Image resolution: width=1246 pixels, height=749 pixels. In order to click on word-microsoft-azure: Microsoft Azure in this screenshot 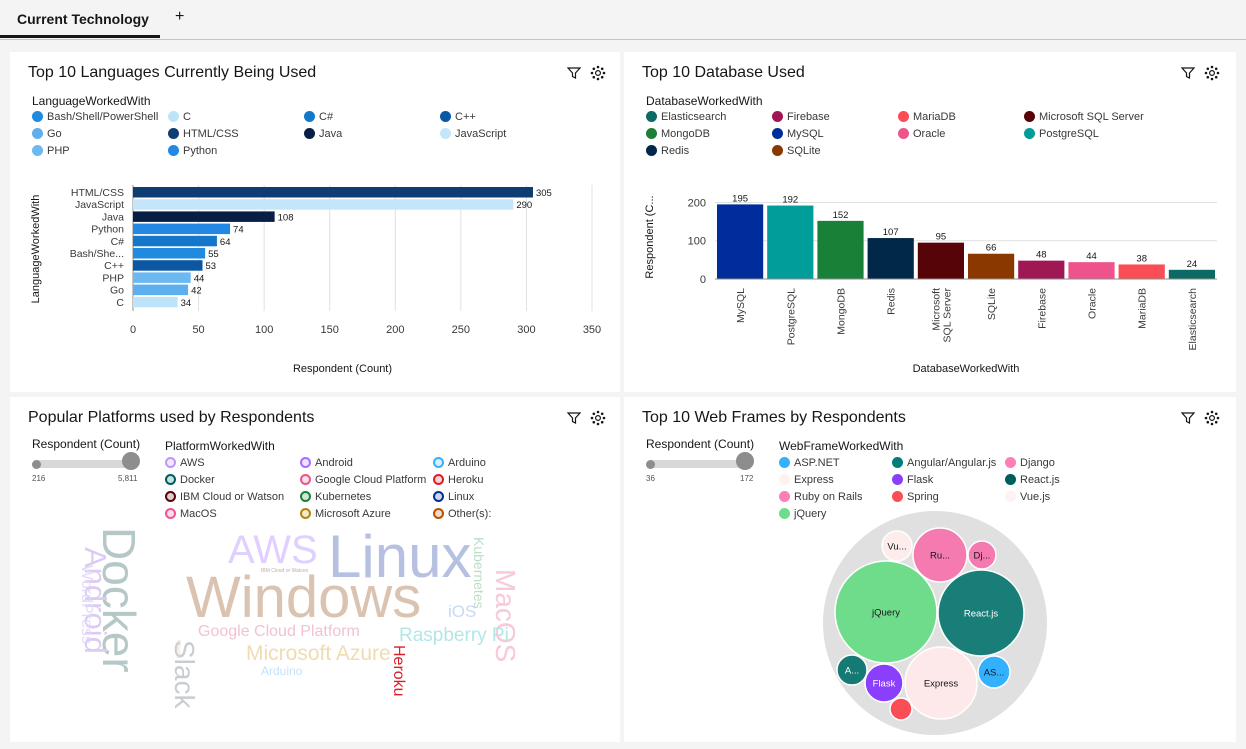, I will do `click(318, 653)`.